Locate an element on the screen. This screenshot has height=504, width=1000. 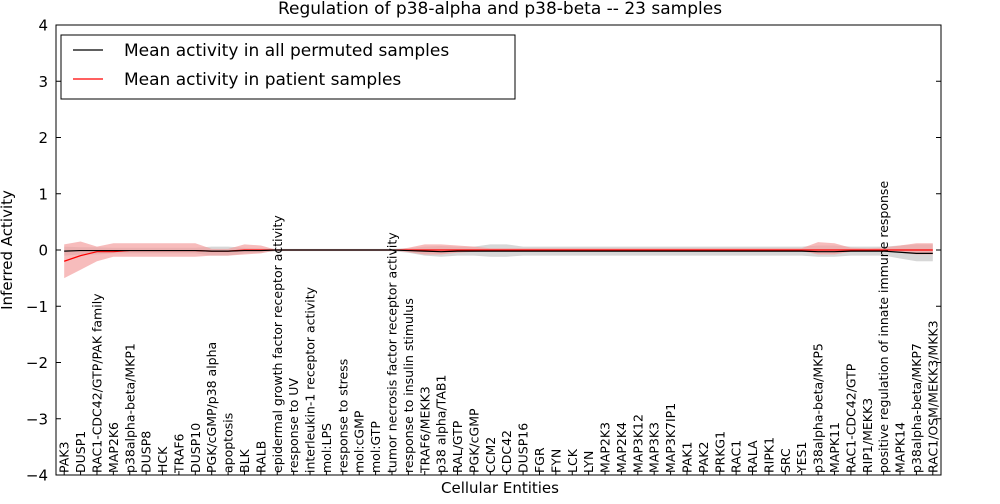
x-tick-label: PRKG1 is located at coordinates (719, 452).